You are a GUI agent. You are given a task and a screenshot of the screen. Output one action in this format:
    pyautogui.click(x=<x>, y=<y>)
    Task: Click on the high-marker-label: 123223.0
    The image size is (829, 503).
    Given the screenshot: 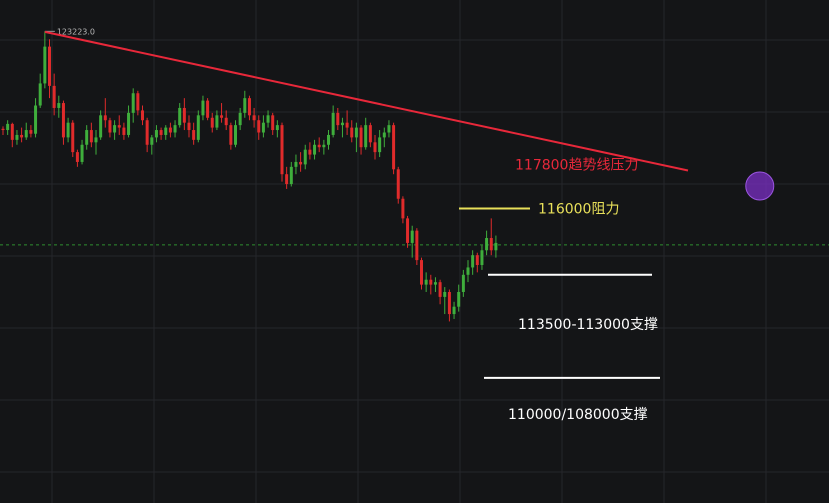 What is the action you would take?
    pyautogui.click(x=76, y=31)
    